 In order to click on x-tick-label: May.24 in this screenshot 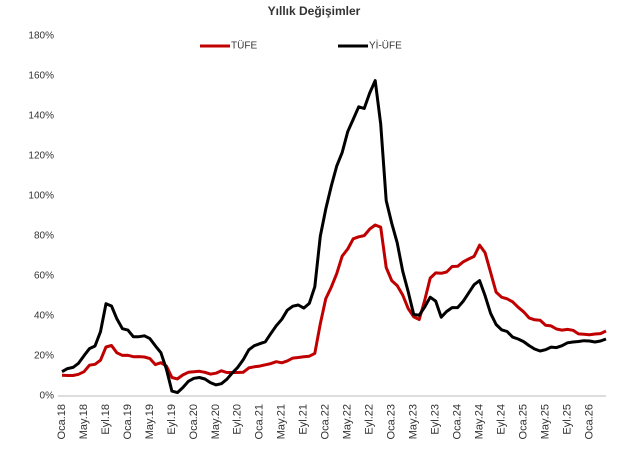, I will do `click(480, 421)`.